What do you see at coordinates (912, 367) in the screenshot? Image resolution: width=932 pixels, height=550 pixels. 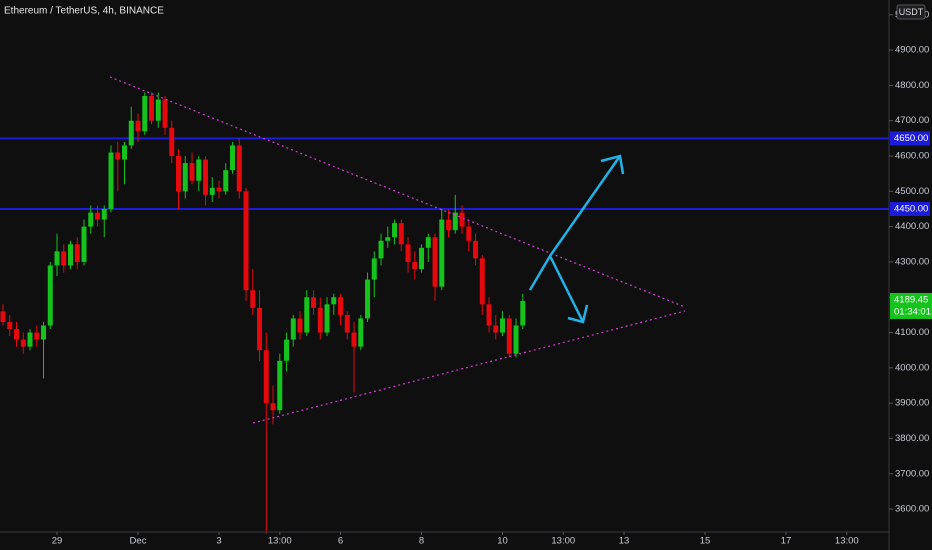 I see `y-tick-label: 4000.00` at bounding box center [912, 367].